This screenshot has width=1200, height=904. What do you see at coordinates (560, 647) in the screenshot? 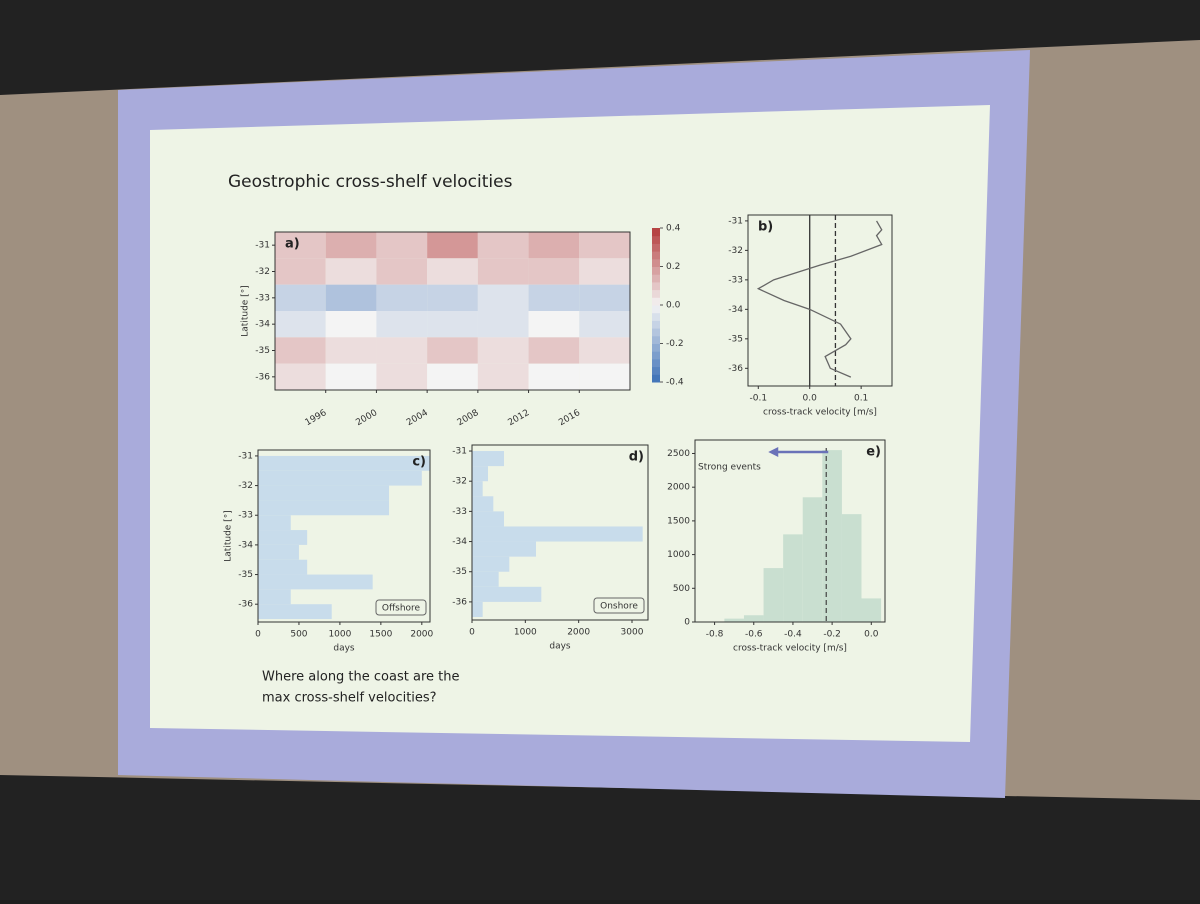
I see `x-axis-label: days` at bounding box center [560, 647].